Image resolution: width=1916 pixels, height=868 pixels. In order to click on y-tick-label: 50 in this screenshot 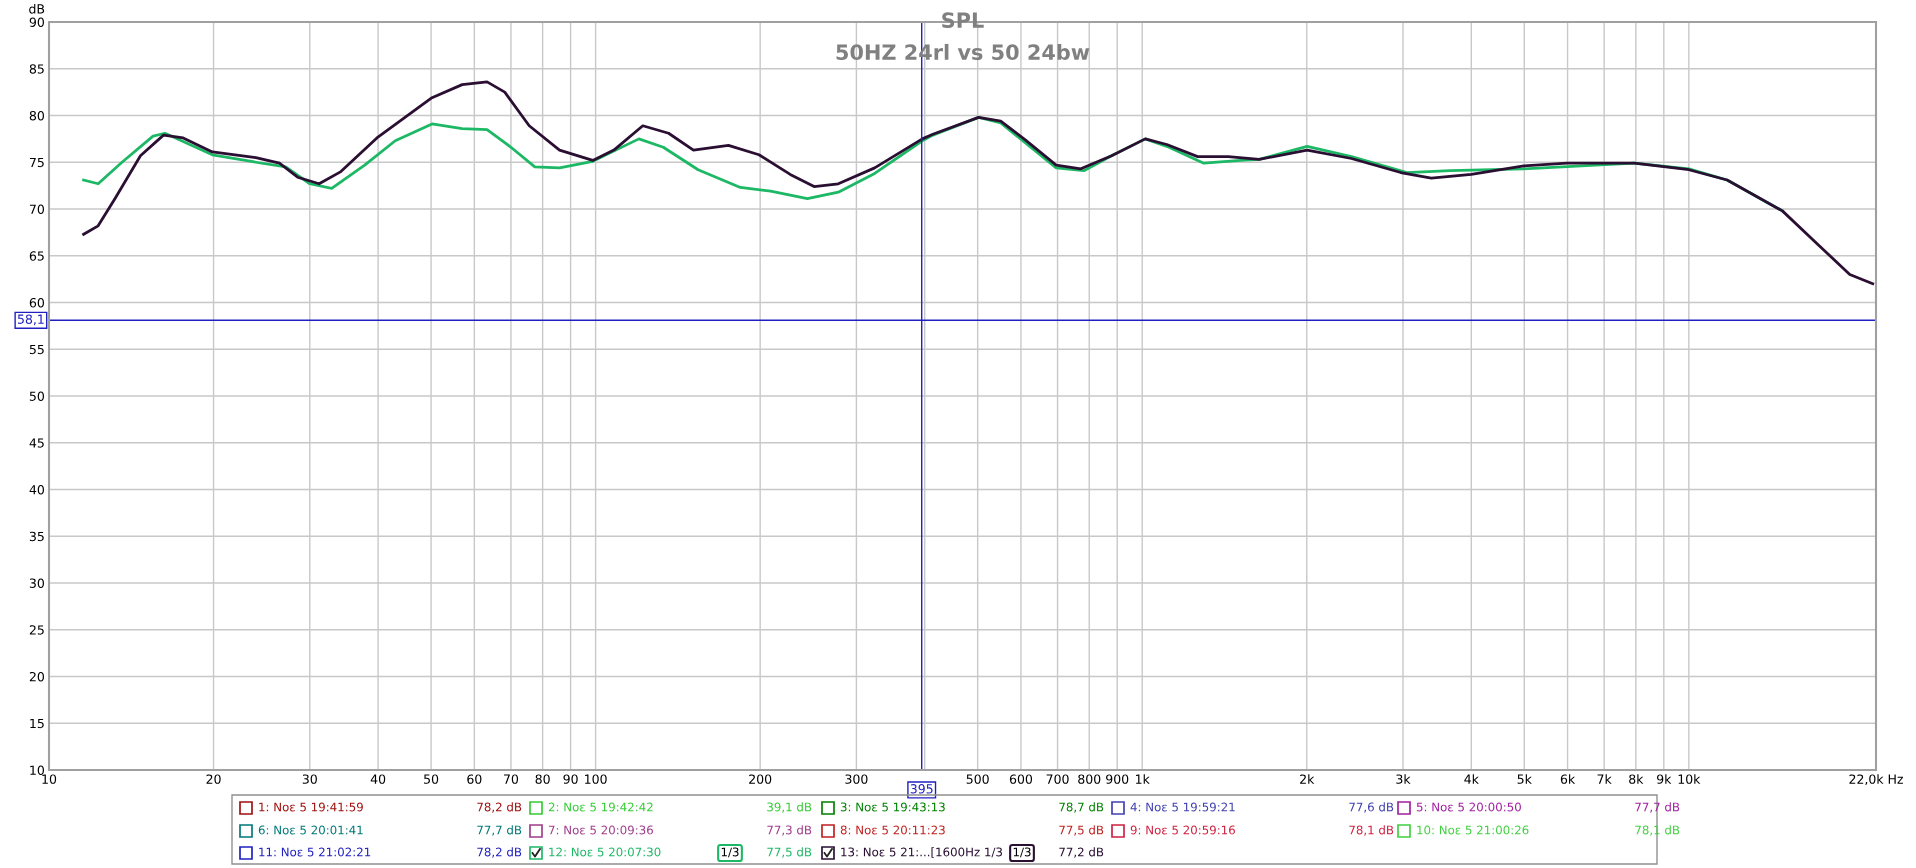, I will do `click(36, 396)`.